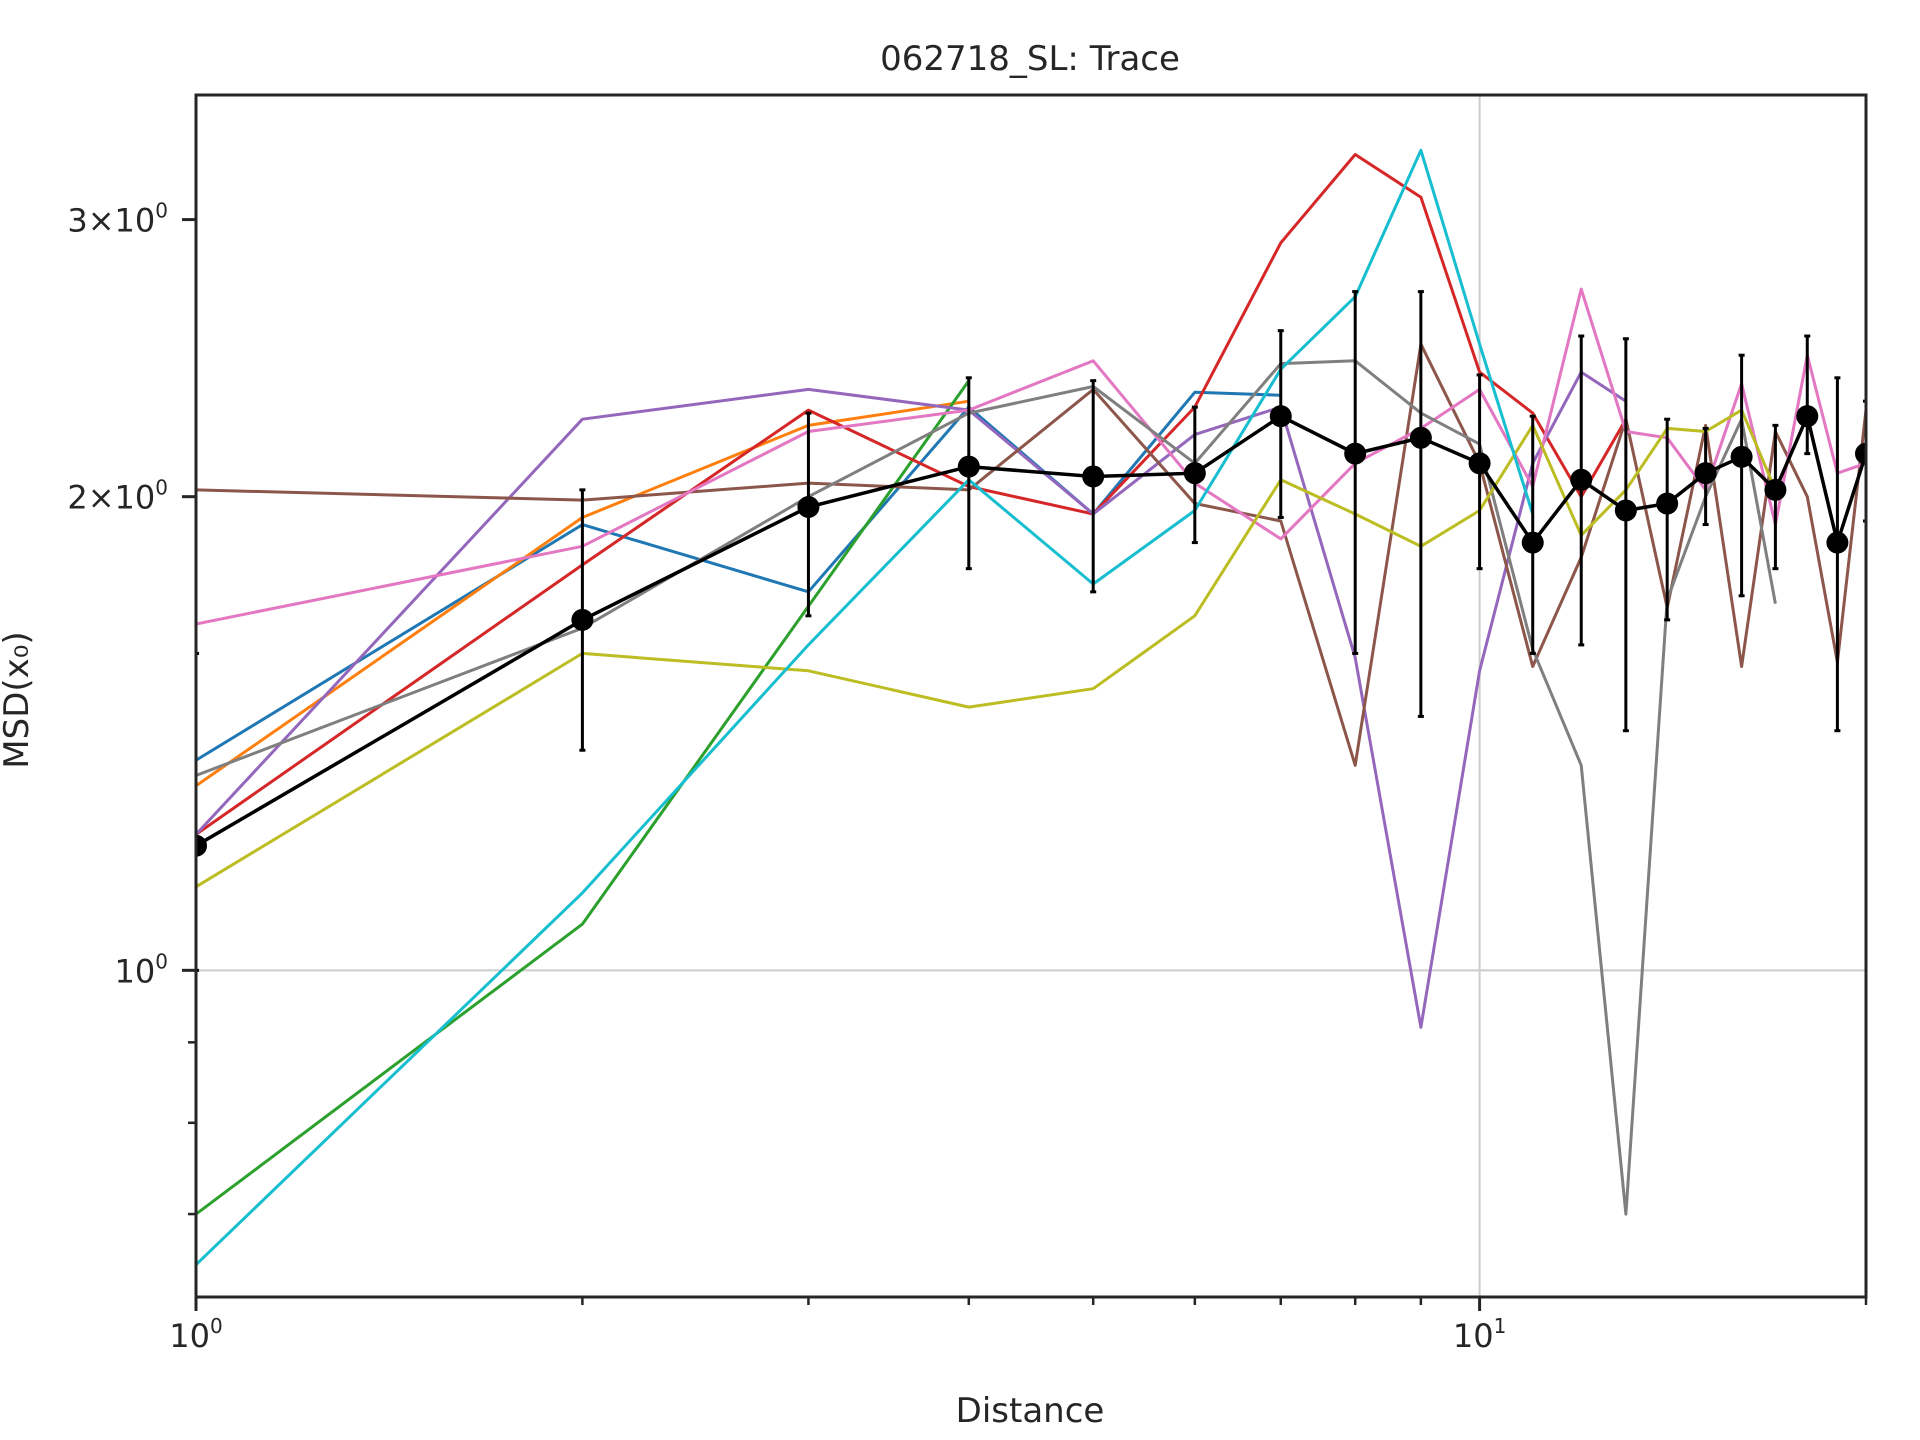  What do you see at coordinates (18, 699) in the screenshot?
I see `y-axis-label: MSD(x₀)` at bounding box center [18, 699].